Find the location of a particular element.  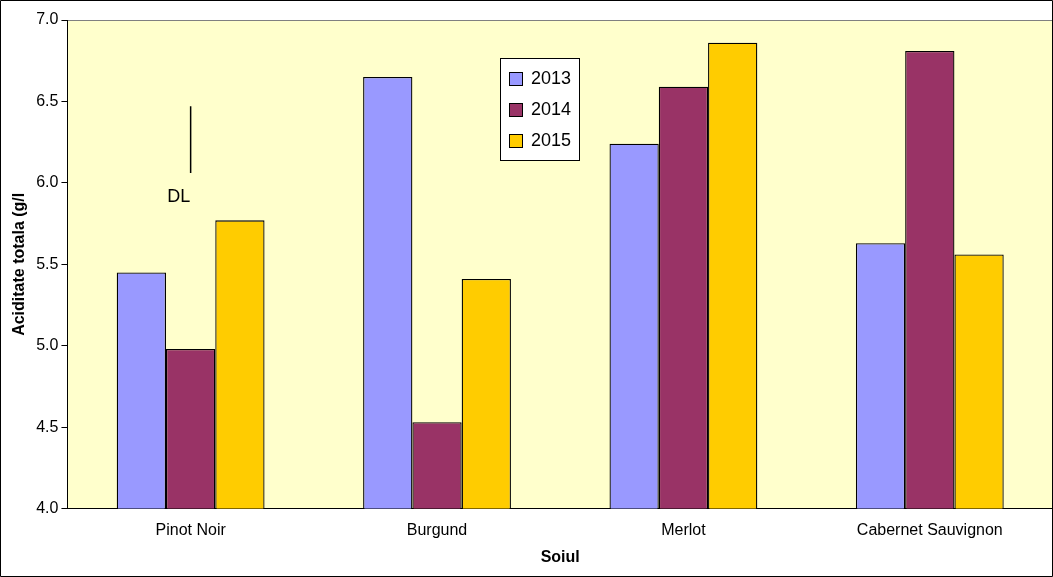

annotation: DL is located at coordinates (179, 196).